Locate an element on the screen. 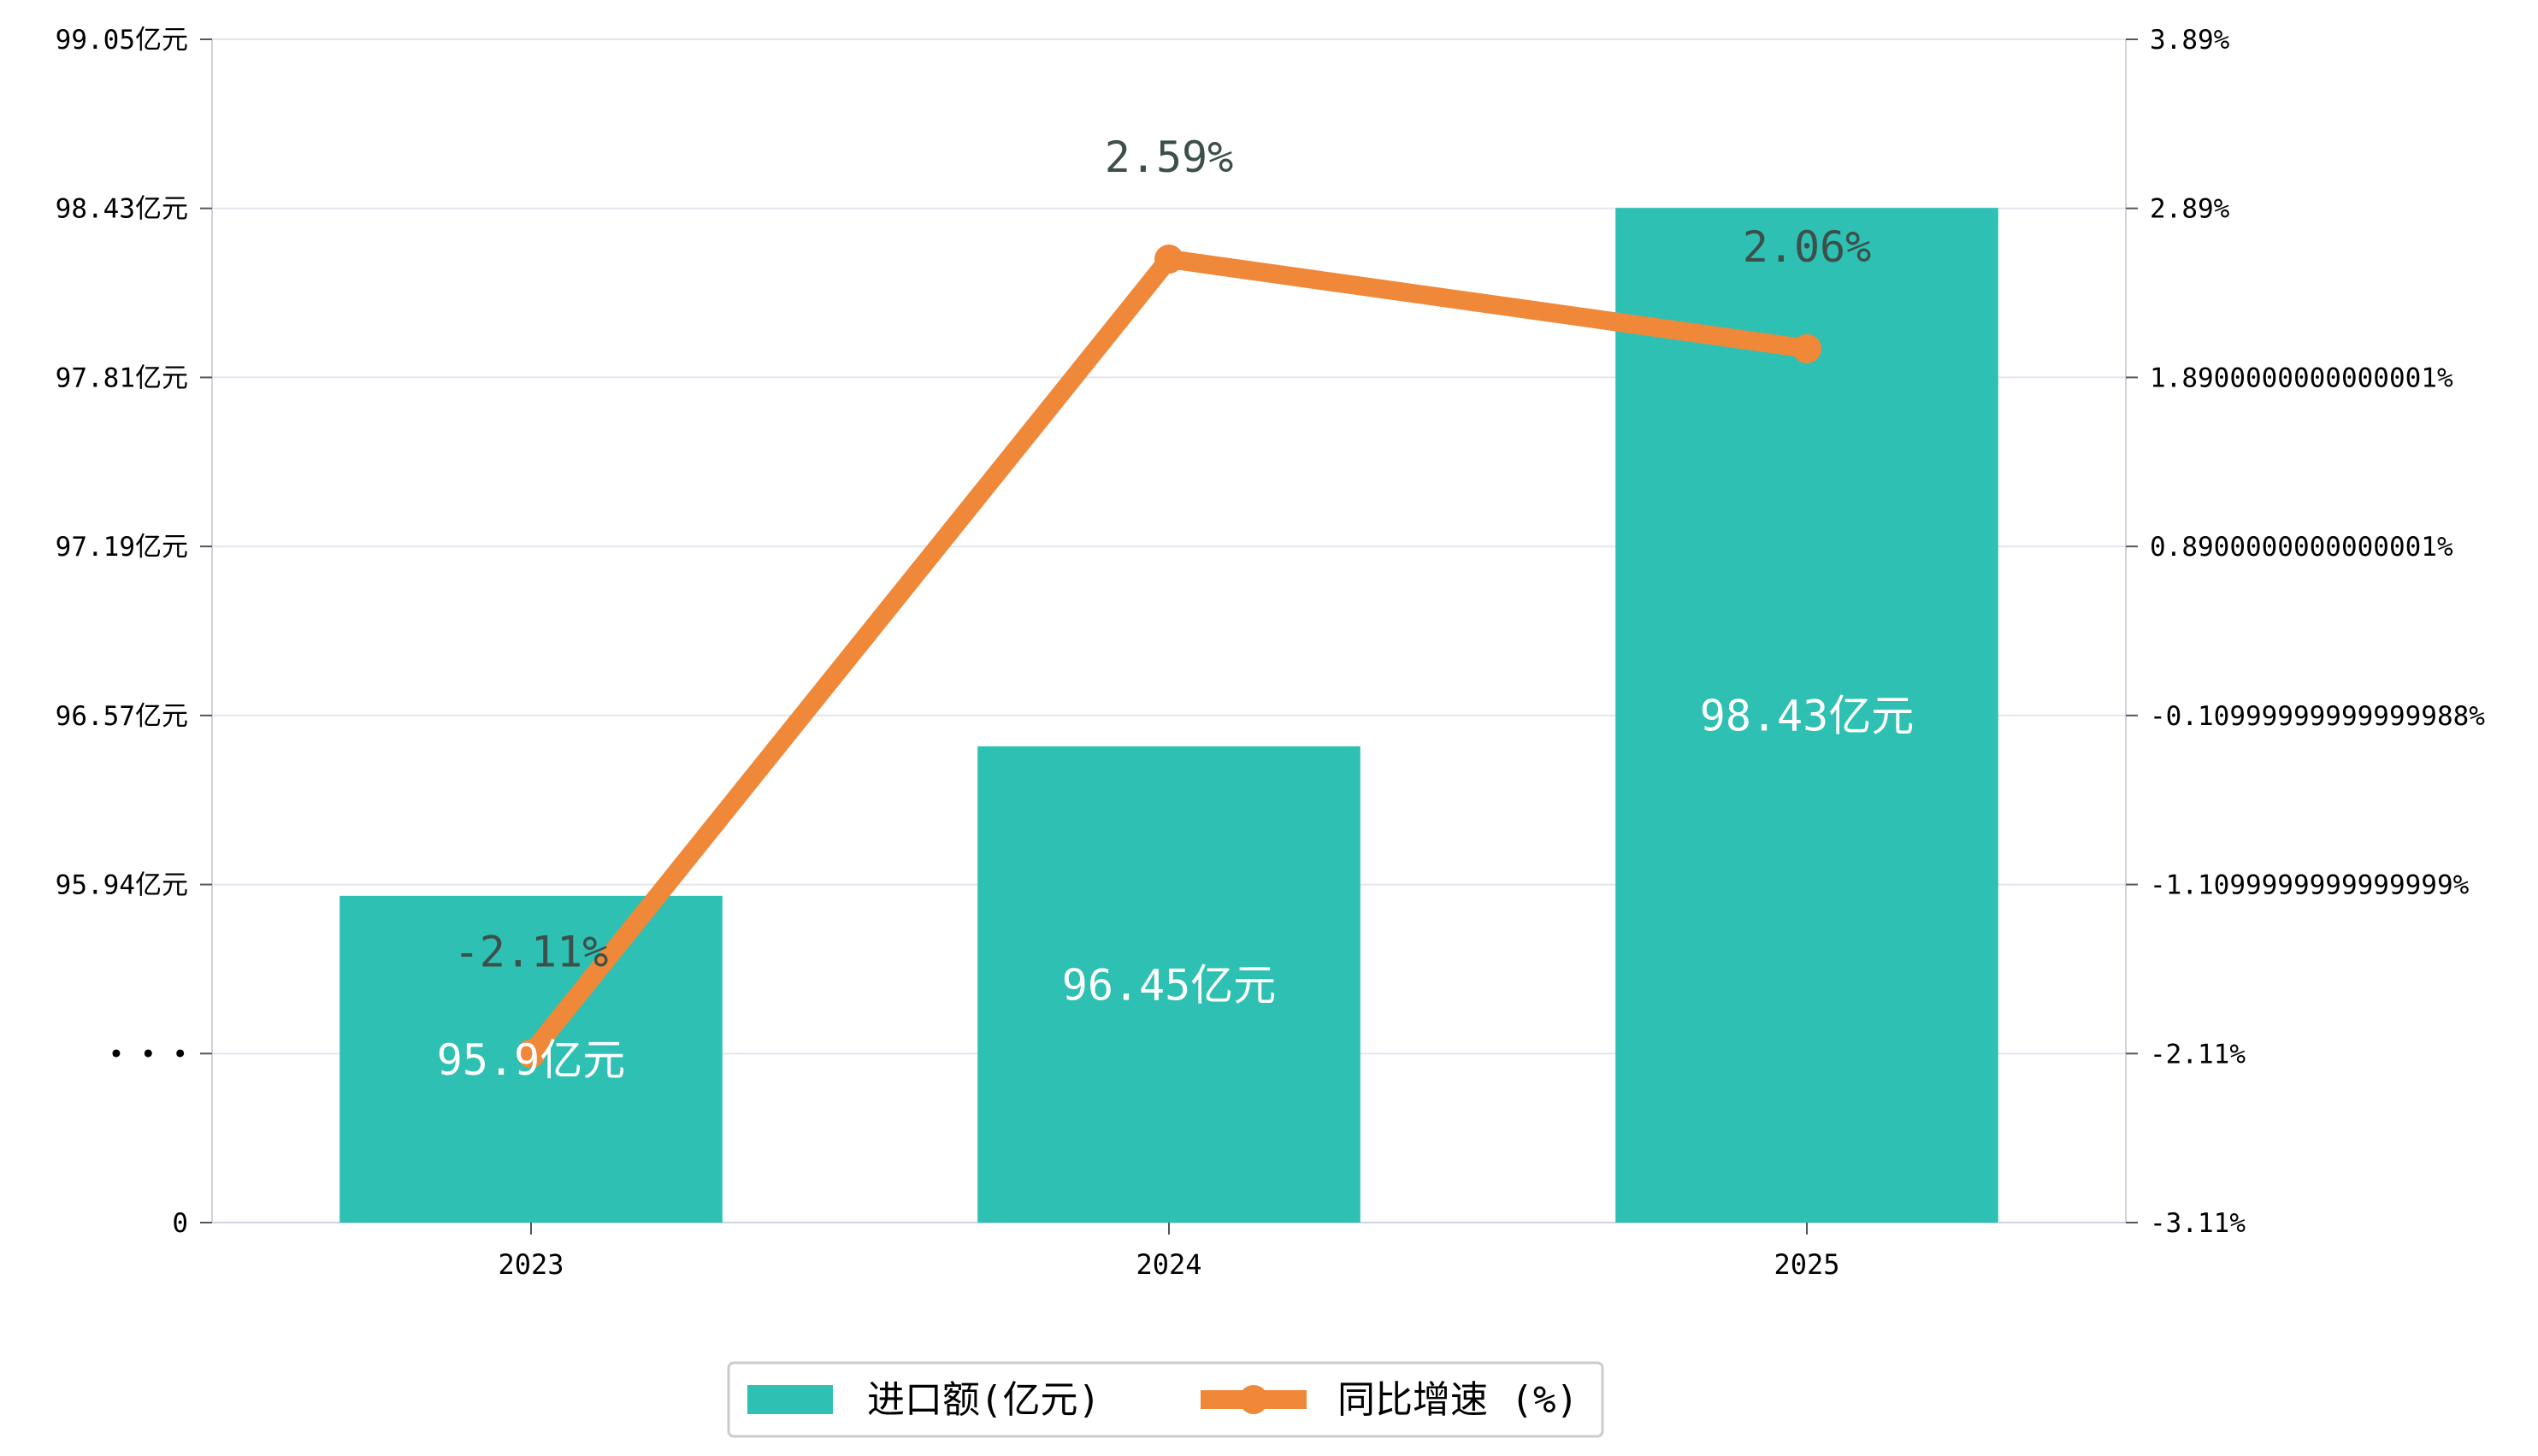  right-tick-label: 1.8900000000000001% is located at coordinates (2301, 378).